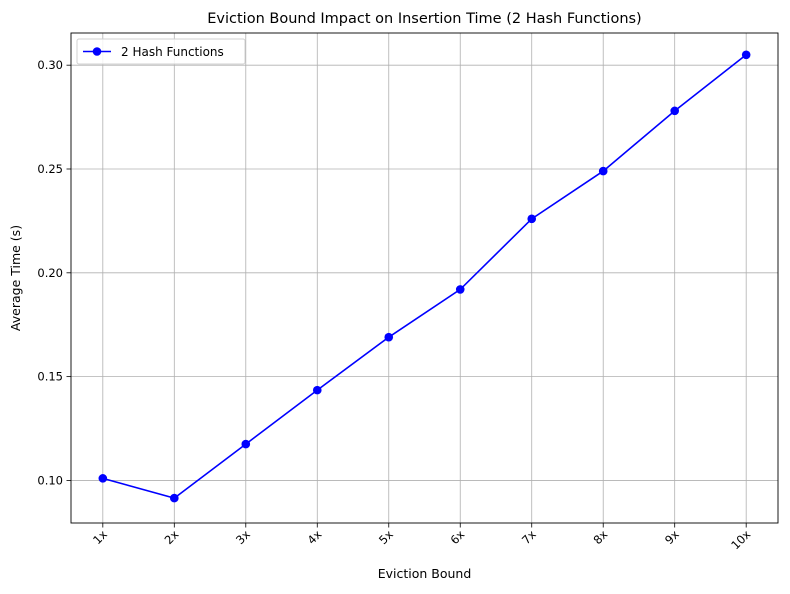 This screenshot has width=790, height=594. I want to click on y-tick-label: 0.20, so click(50, 273).